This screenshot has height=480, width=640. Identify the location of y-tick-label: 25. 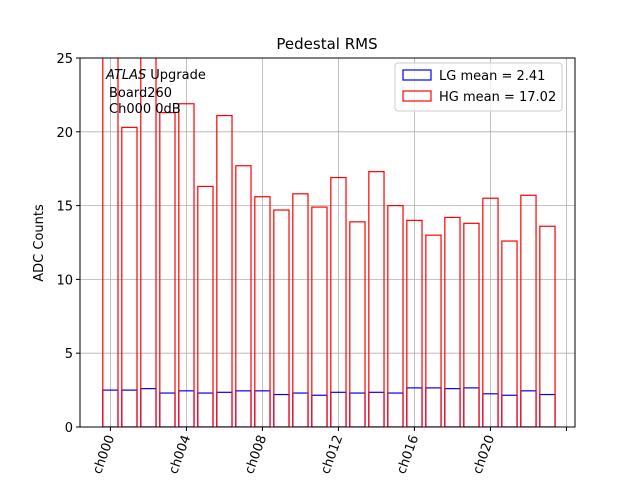
(64, 59).